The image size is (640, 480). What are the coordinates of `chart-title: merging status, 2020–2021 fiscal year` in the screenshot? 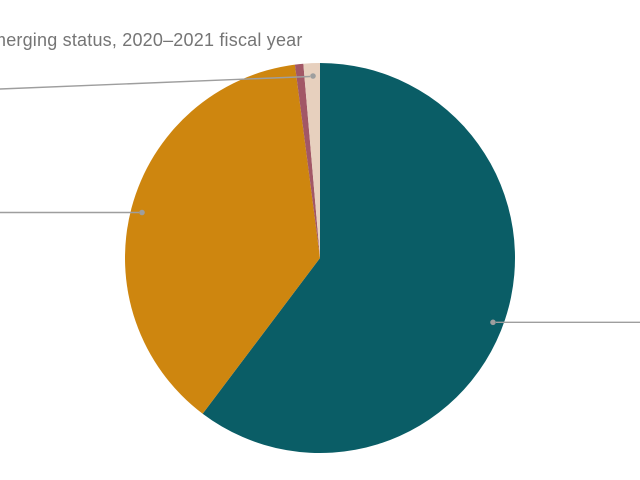 It's located at (151, 40).